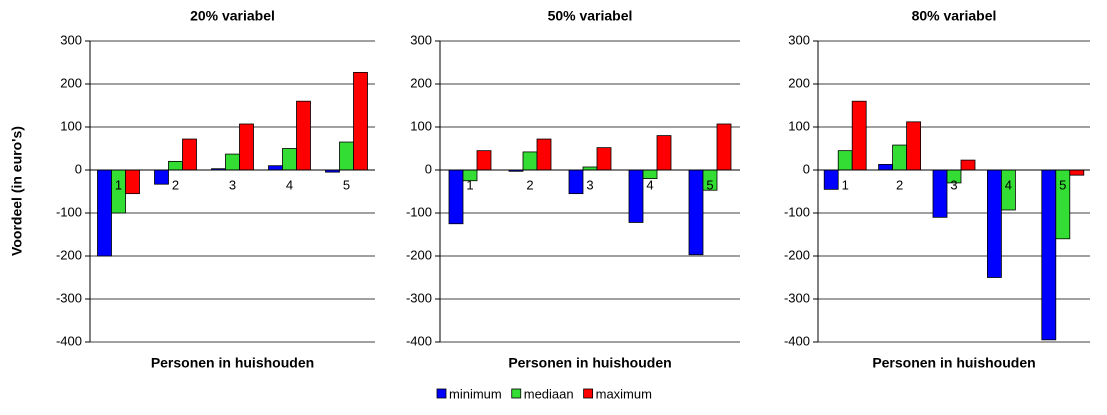  What do you see at coordinates (17, 191) in the screenshot?
I see `y-axis-label: Voordeel (in euro's)` at bounding box center [17, 191].